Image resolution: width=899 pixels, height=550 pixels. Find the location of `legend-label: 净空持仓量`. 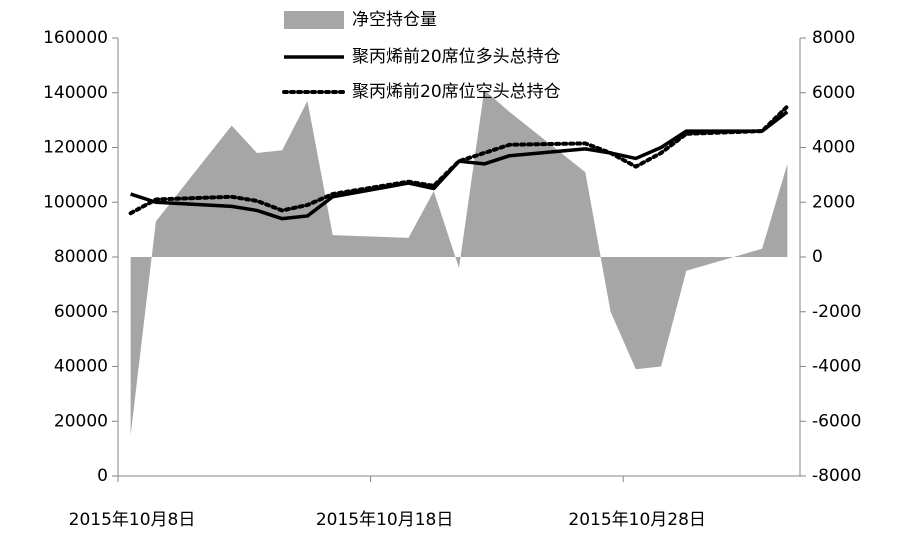

legend-label: 净空持仓量 is located at coordinates (394, 20).